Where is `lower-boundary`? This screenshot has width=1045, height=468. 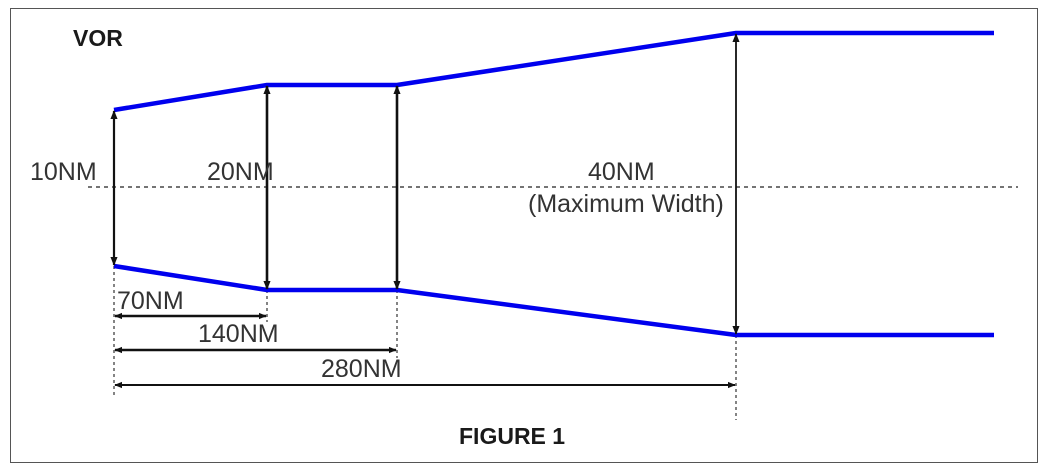 lower-boundary is located at coordinates (553, 300).